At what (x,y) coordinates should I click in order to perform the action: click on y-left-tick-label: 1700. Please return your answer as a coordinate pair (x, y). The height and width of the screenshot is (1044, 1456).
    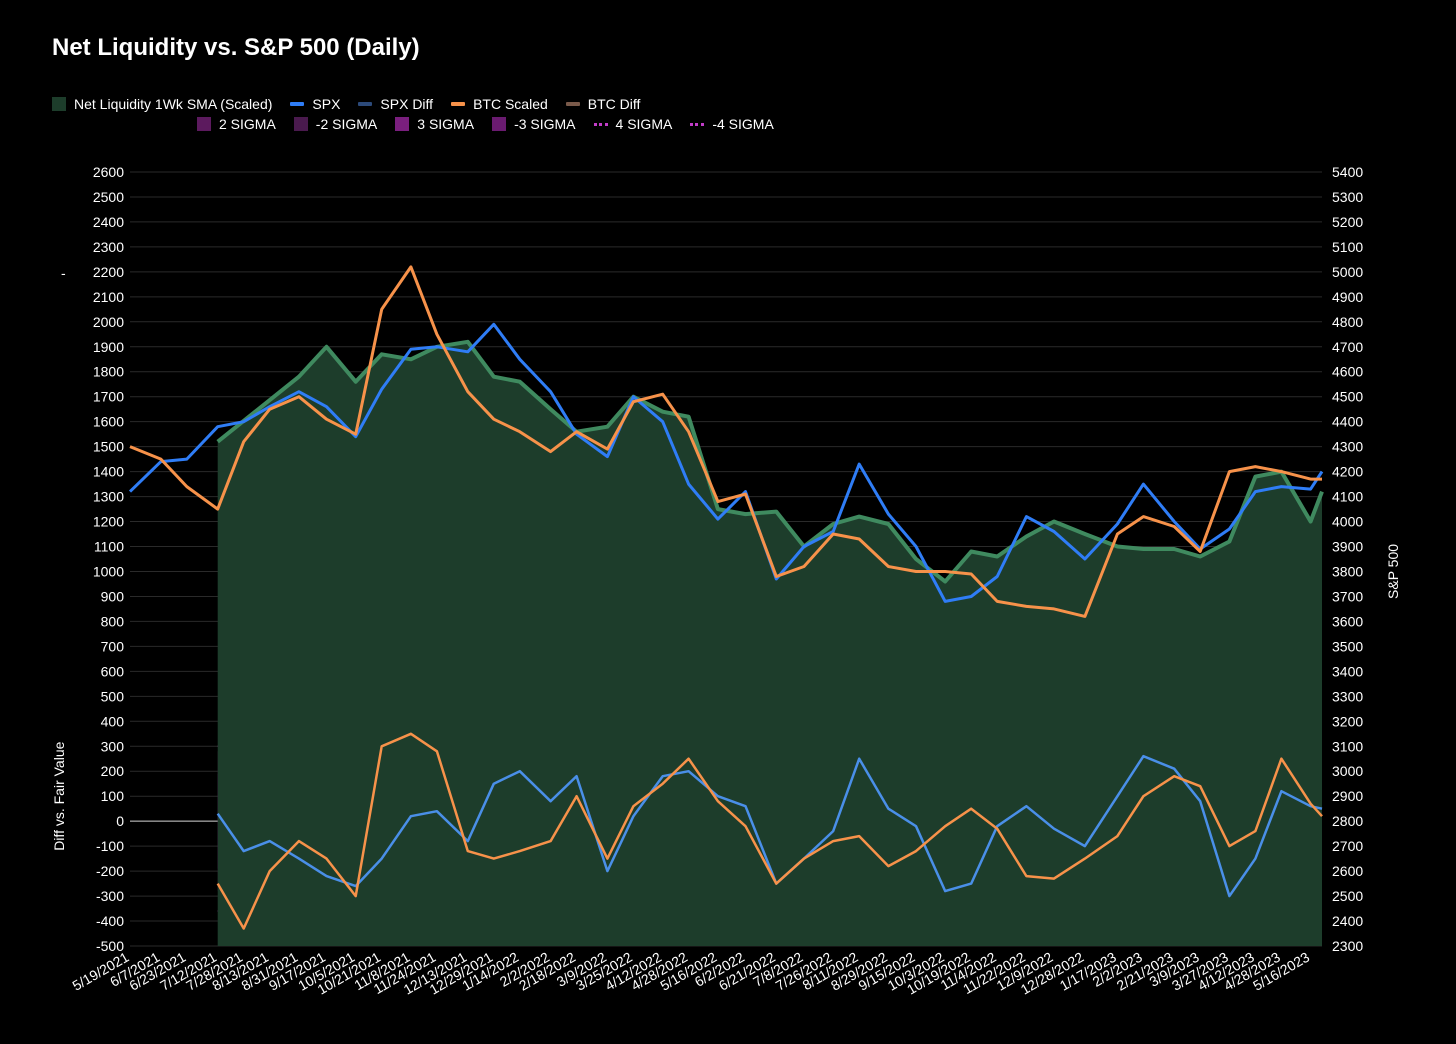
    Looking at the image, I should click on (108, 397).